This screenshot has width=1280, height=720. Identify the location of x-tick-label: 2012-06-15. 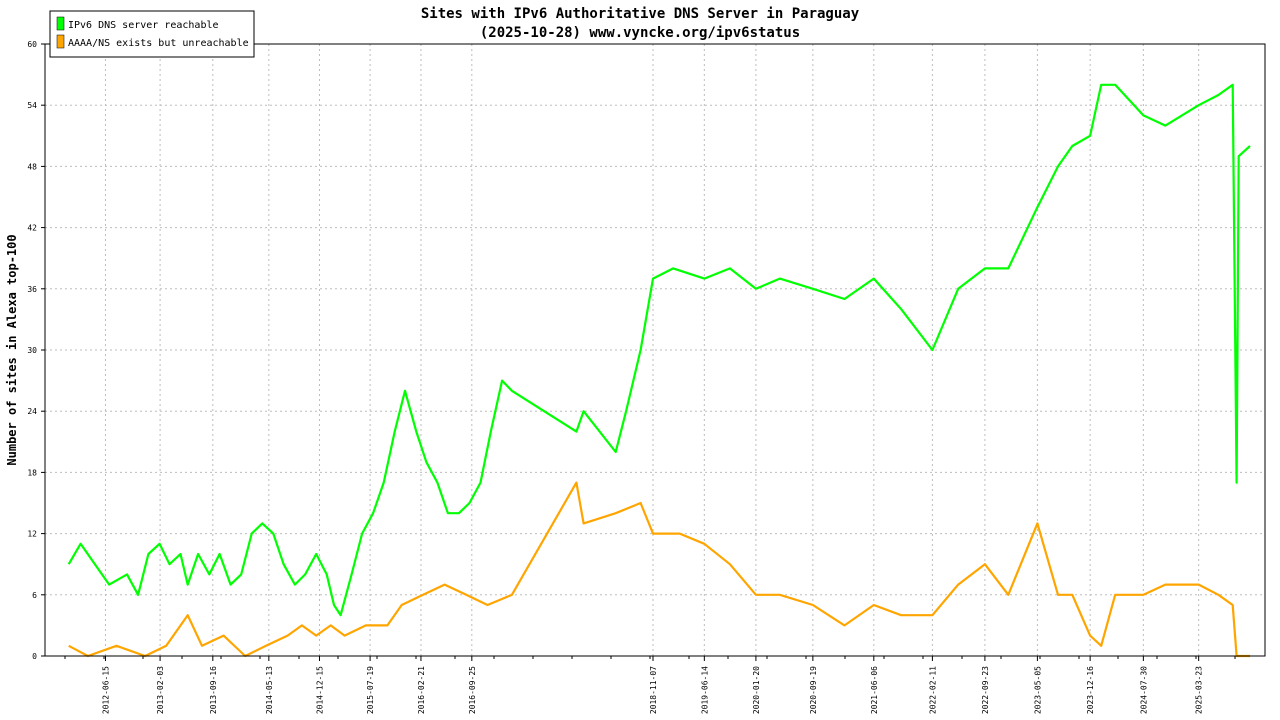
(105, 690).